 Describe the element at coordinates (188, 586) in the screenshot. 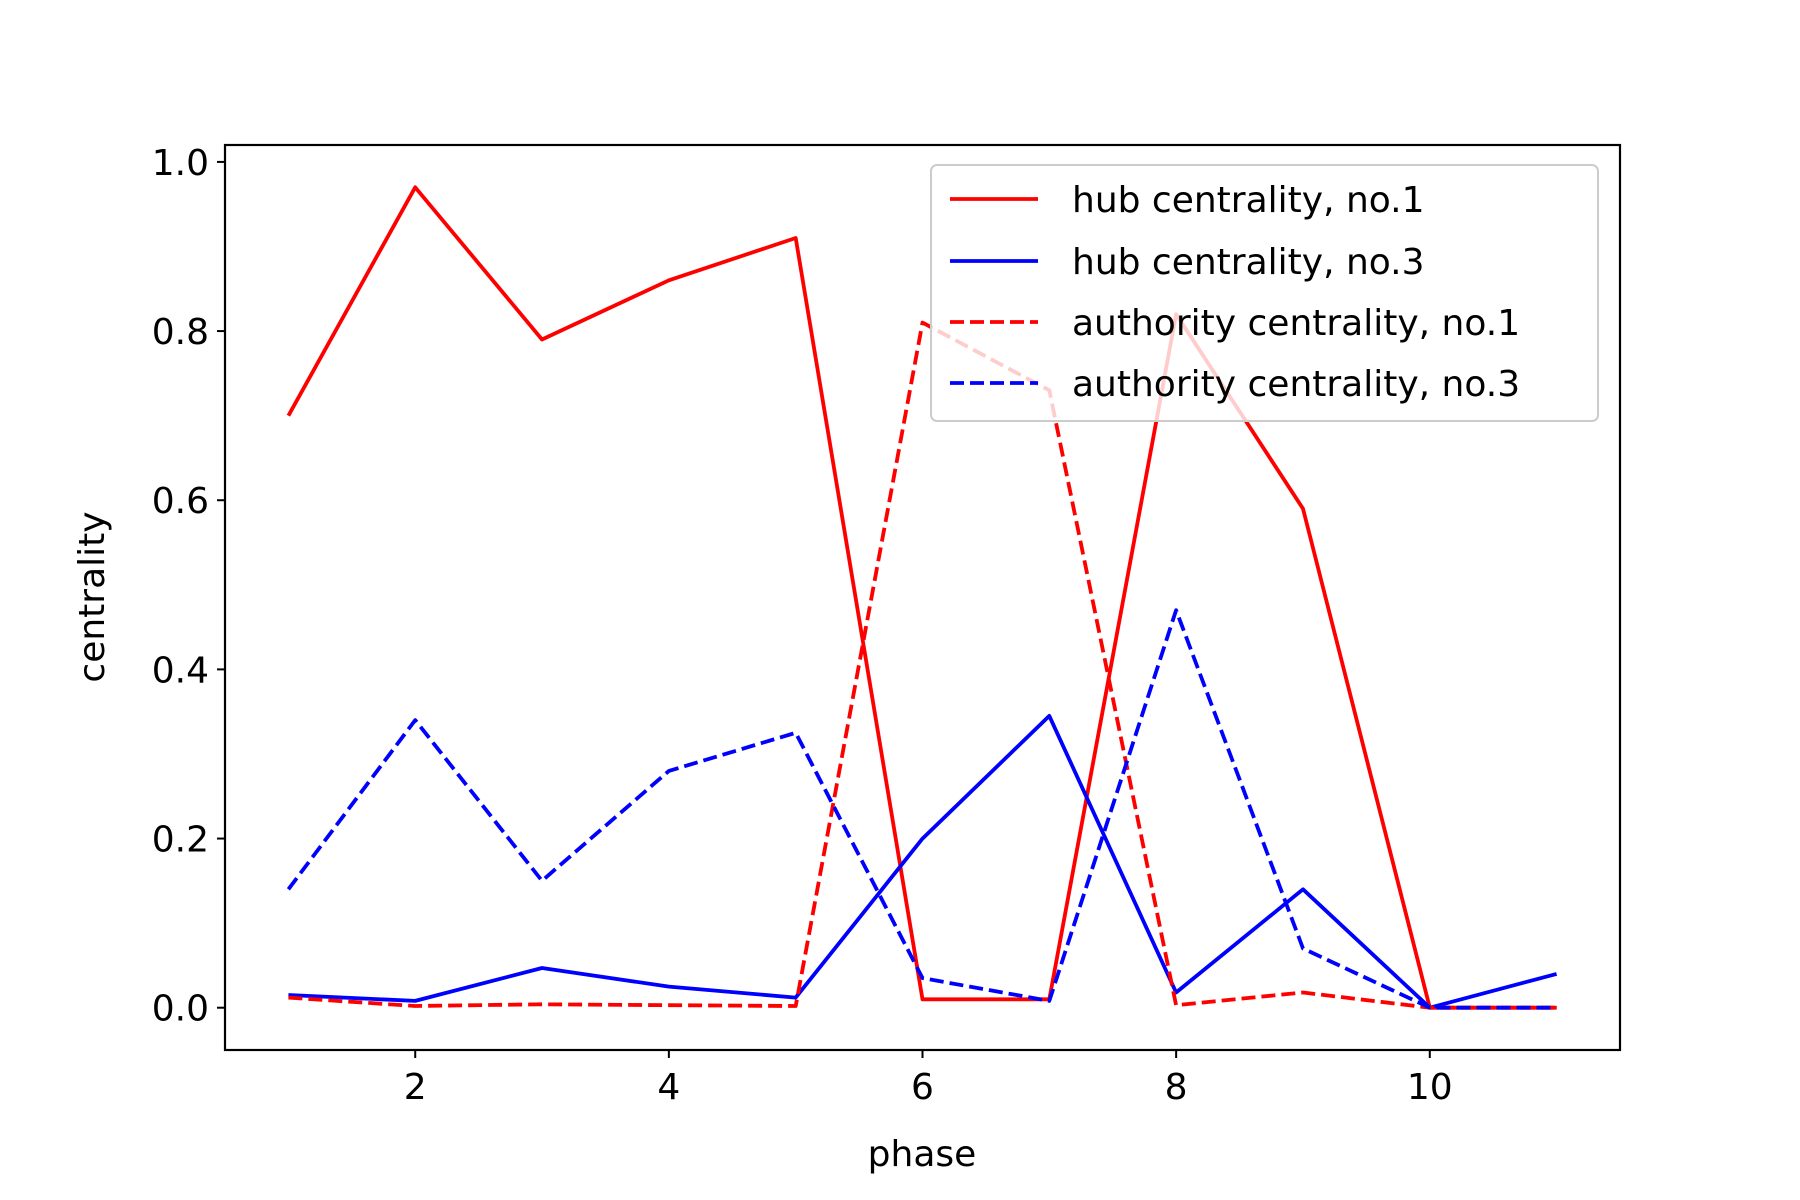

I see `y-tick-group: 0.0 0.2 0.4 0.6 0.8 1.0` at that location.